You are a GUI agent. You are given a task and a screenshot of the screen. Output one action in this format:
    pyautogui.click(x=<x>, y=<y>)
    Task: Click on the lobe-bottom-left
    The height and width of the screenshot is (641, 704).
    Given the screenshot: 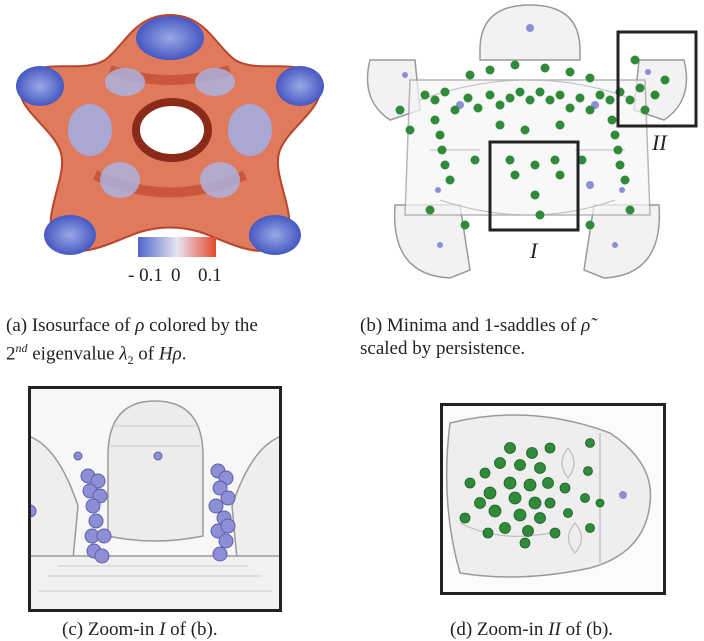 What is the action you would take?
    pyautogui.click(x=70, y=235)
    